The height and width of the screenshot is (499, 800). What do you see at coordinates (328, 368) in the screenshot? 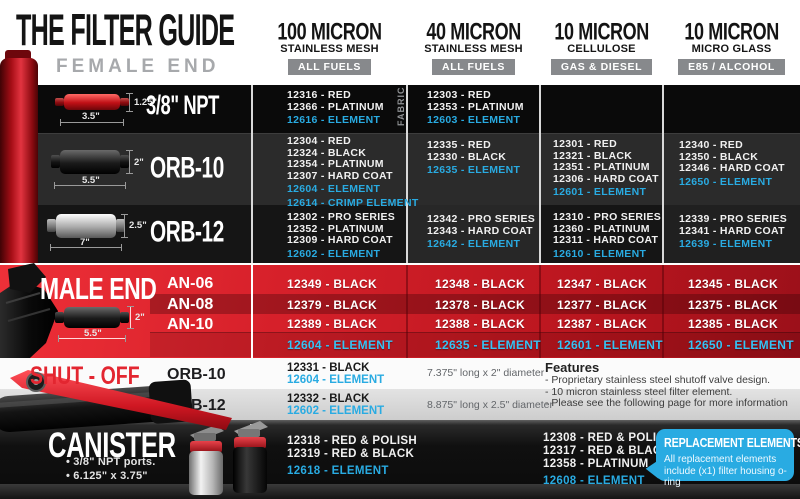
I see `part-number: 12331 - BLACK` at bounding box center [328, 368].